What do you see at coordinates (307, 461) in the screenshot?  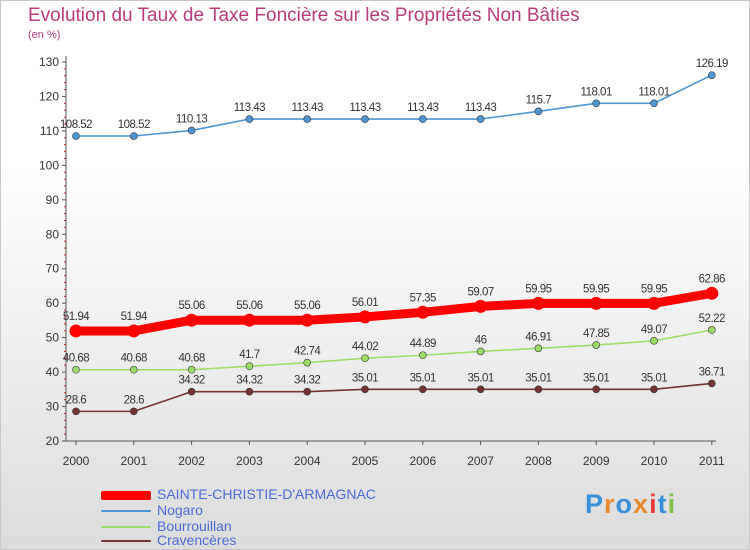 I see `x-tick-label: 2004` at bounding box center [307, 461].